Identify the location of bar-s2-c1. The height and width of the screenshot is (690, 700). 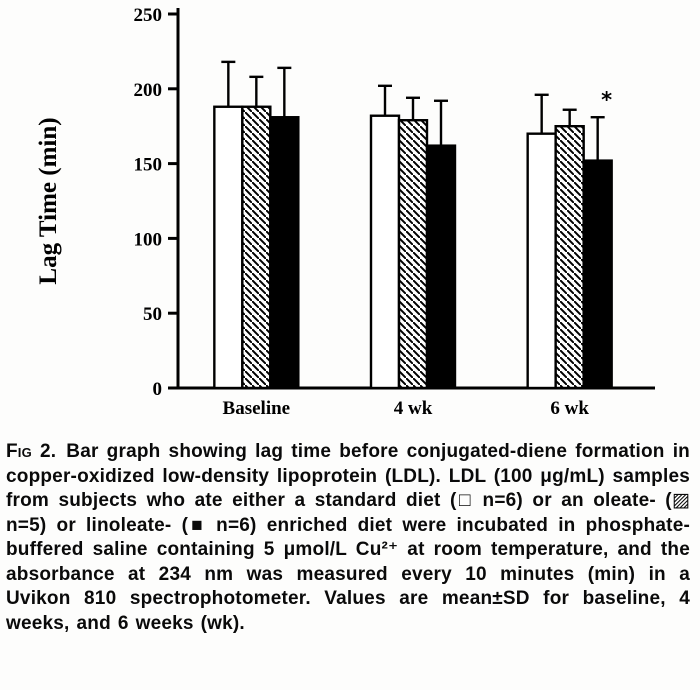
(441, 267).